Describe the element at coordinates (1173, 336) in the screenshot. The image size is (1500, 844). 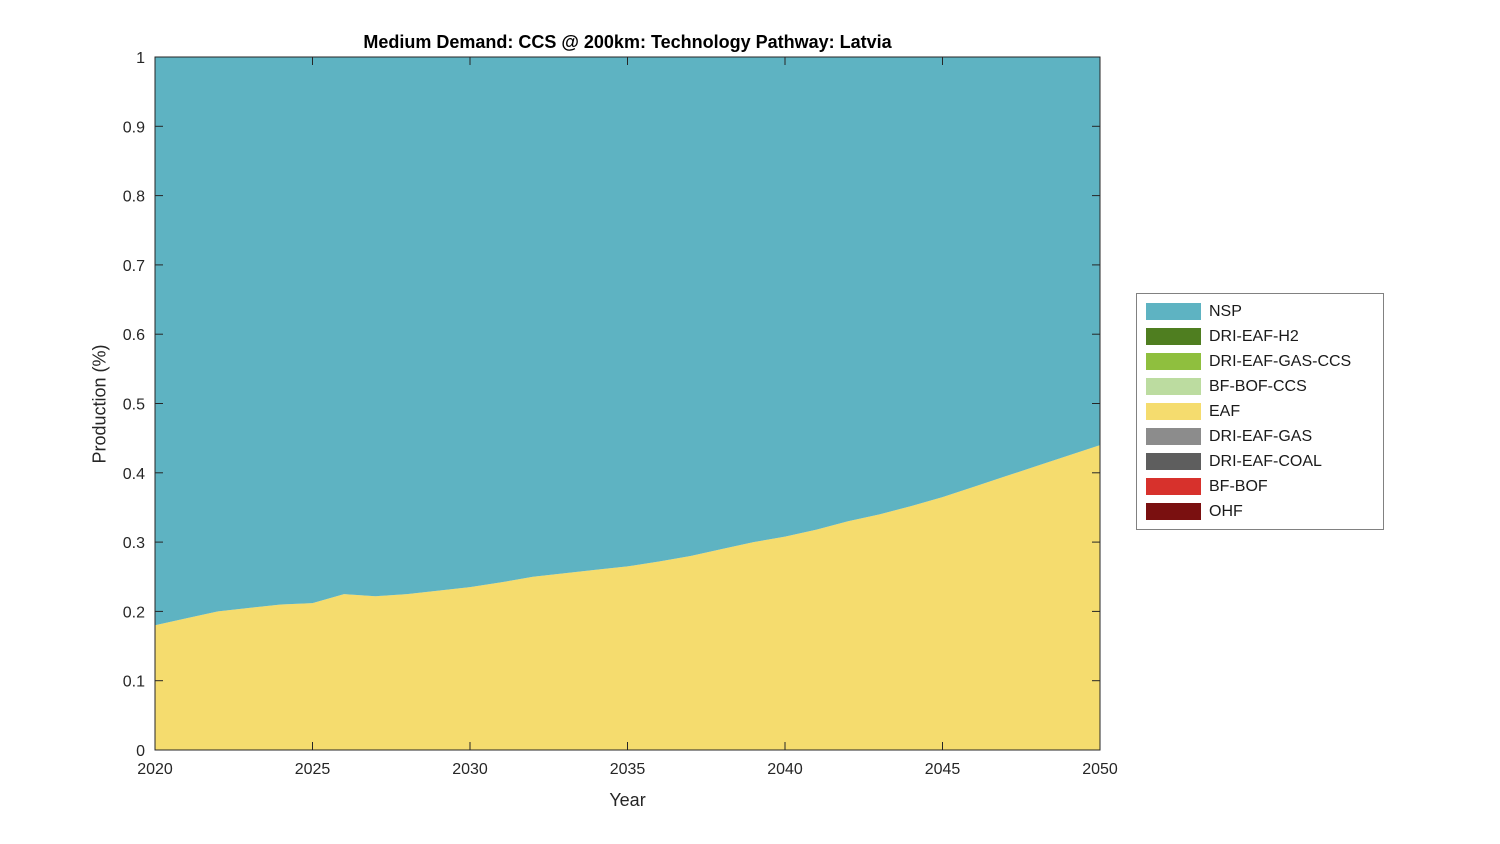
I see `legend-swatch-DRI-EAF-H2` at that location.